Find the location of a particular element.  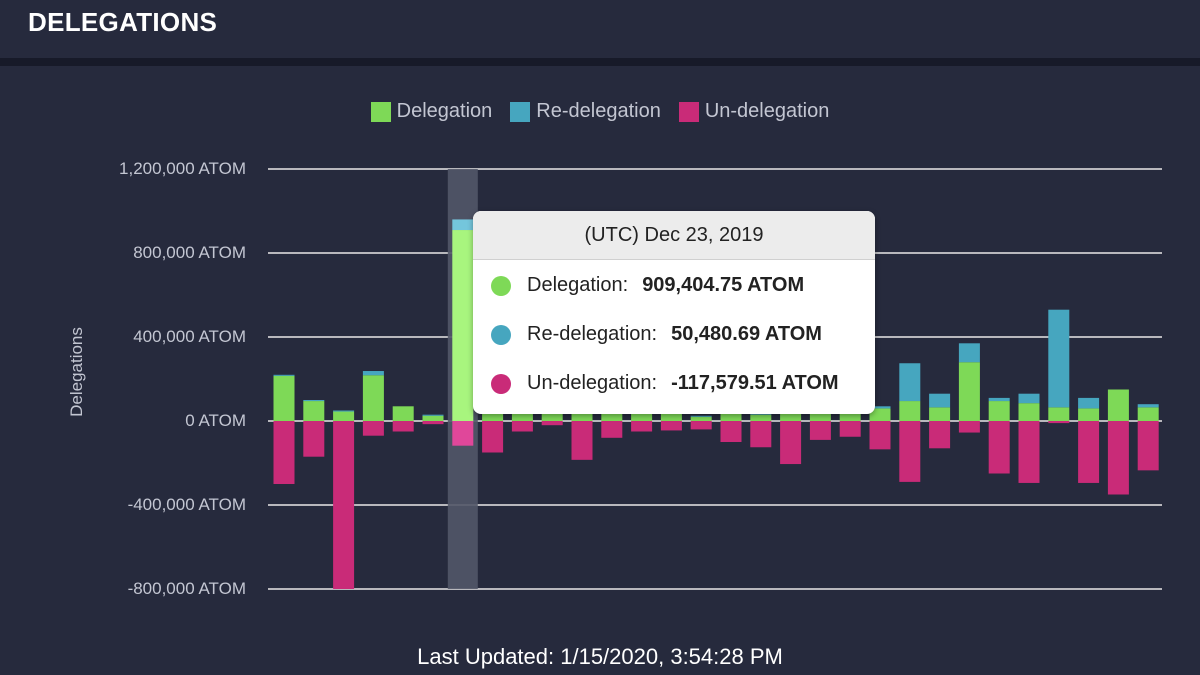

tooltip-label-redelegation: Re-delegation: is located at coordinates (592, 334).